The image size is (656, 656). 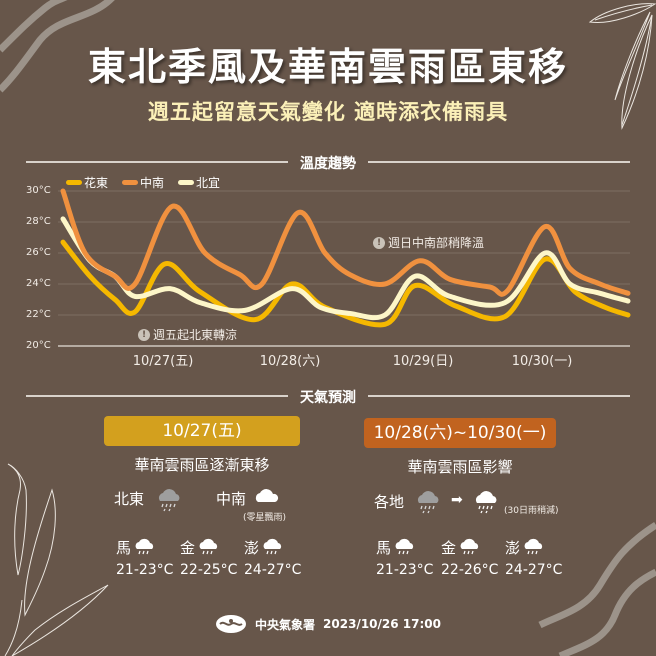 I want to click on arrow-right-icon: ➡, so click(x=457, y=500).